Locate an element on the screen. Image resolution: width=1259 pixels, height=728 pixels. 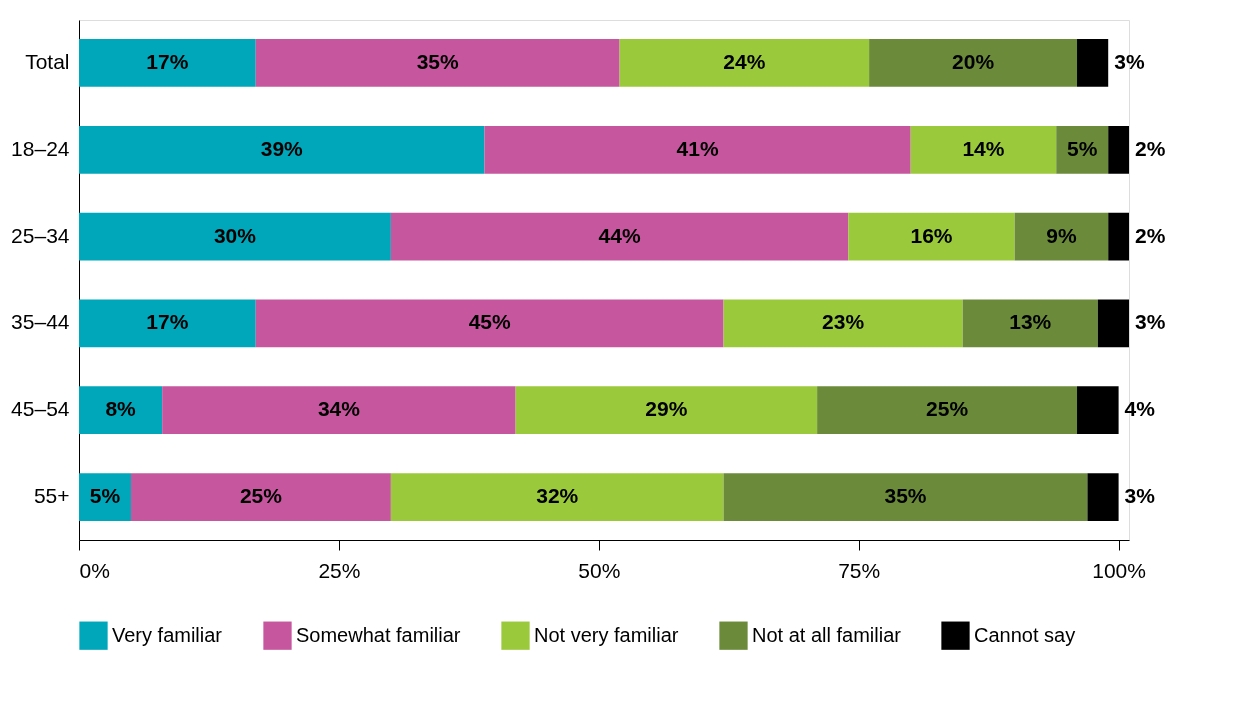
y-tick-label: 18–24 is located at coordinates (40, 148).